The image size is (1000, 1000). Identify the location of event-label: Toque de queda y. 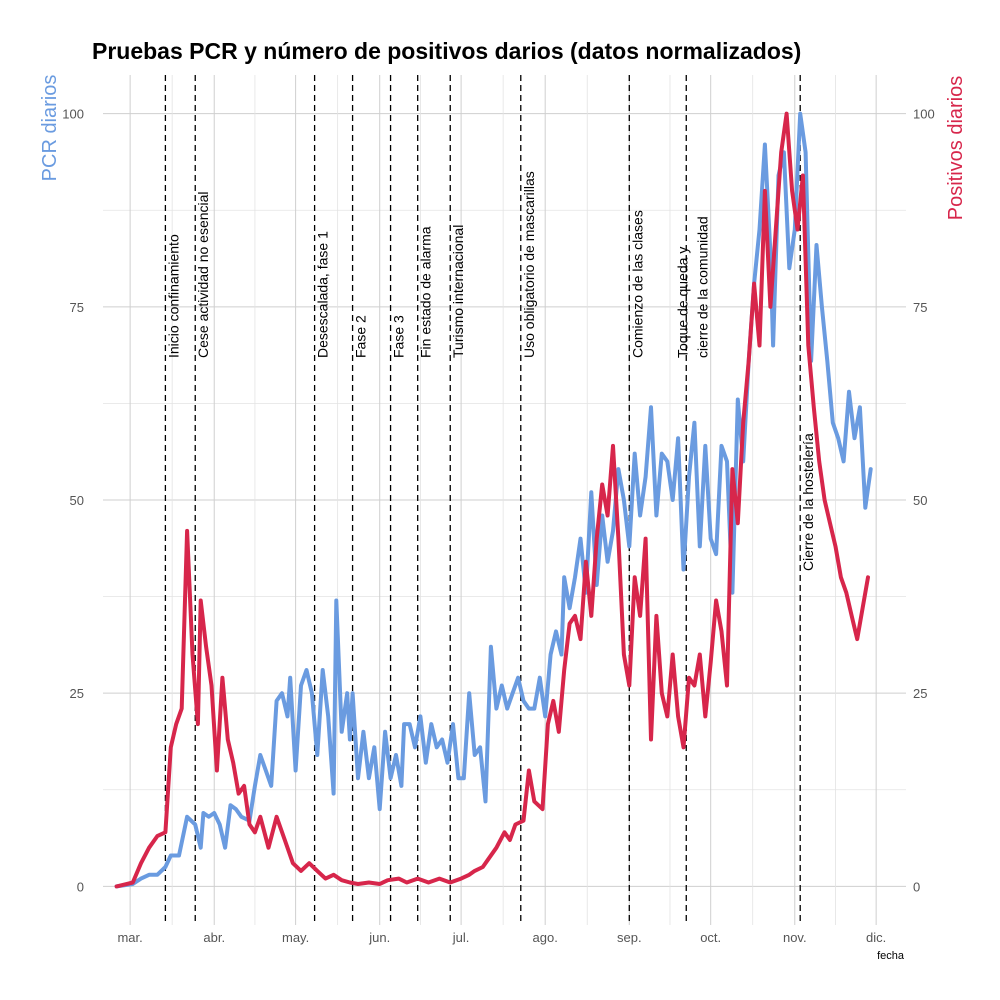
(682, 302).